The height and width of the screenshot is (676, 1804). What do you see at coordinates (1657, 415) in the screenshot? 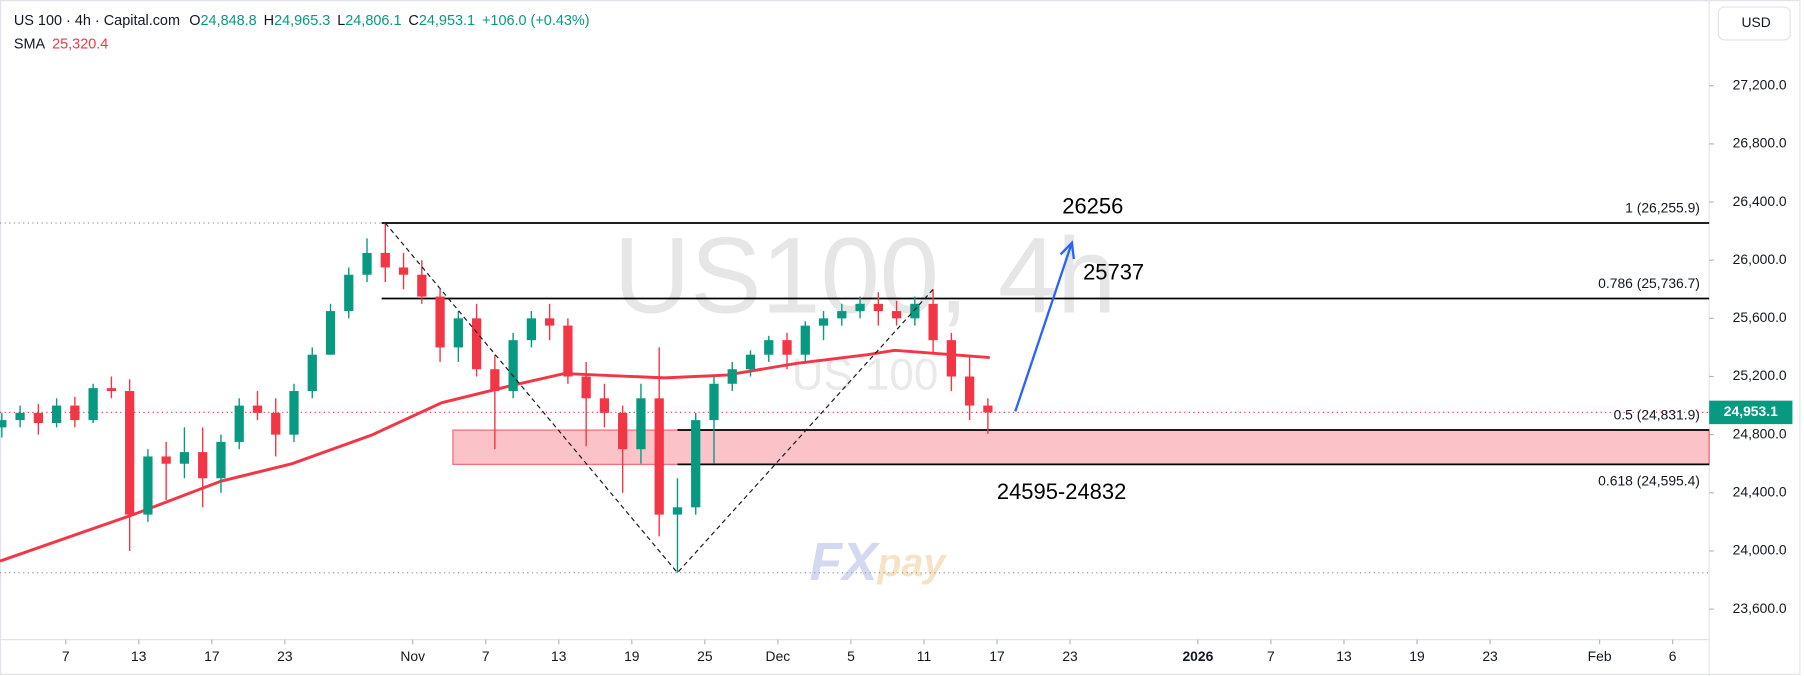
I see `fib-label: 0.5 (24,831.9)` at bounding box center [1657, 415].